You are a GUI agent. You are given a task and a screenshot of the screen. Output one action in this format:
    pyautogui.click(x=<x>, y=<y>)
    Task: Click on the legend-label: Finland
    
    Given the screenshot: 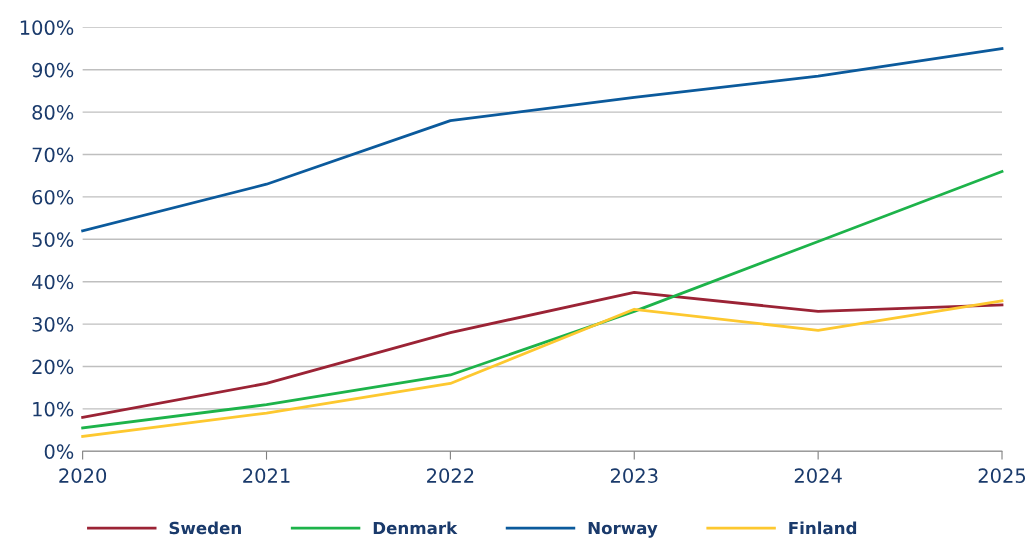 What is the action you would take?
    pyautogui.click(x=823, y=528)
    